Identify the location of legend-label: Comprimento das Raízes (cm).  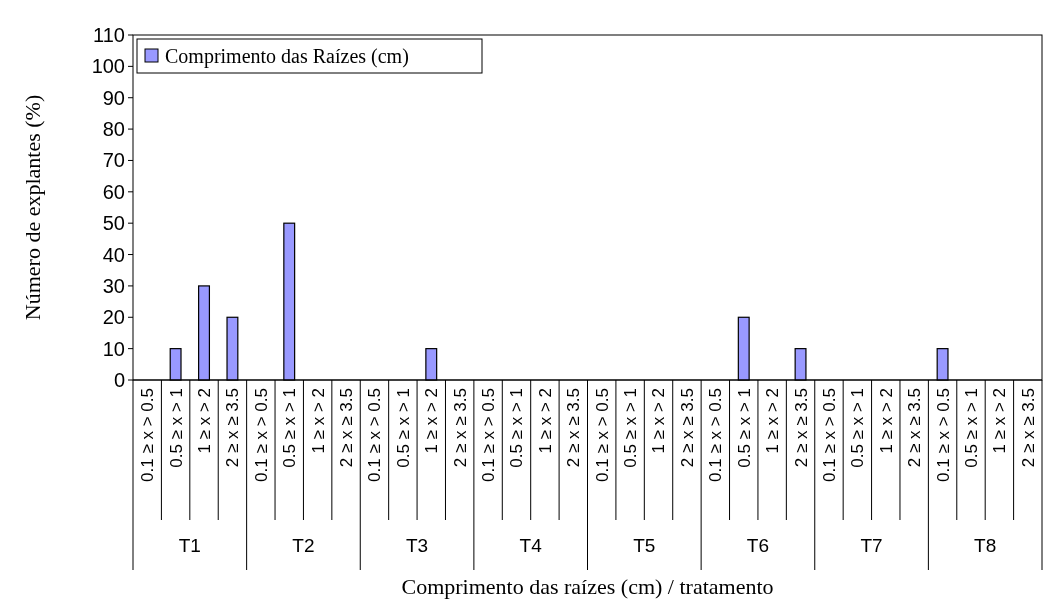
(287, 56).